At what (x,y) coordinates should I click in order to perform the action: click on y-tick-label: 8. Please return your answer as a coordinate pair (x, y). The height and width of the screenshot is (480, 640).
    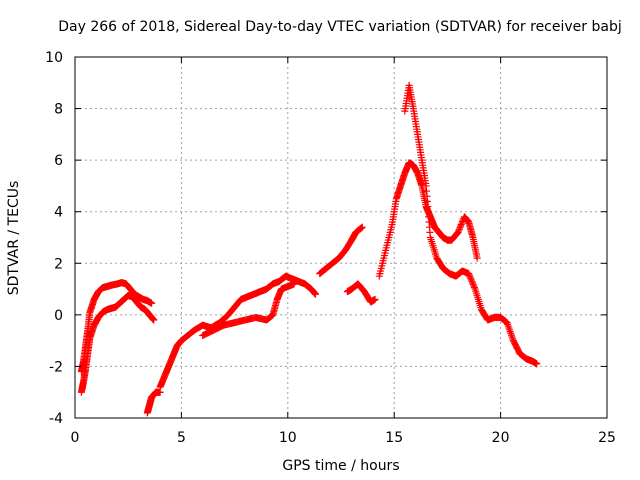
    Looking at the image, I should click on (58, 110).